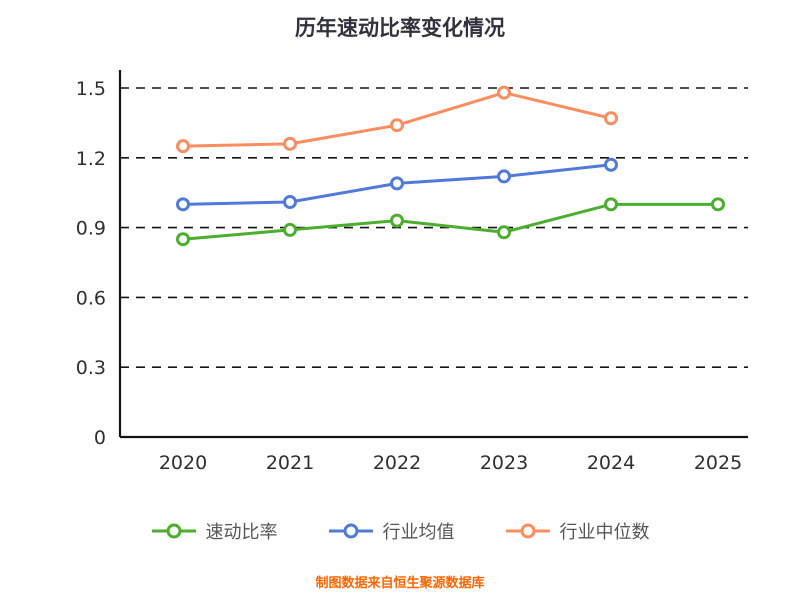 The image size is (800, 600). Describe the element at coordinates (183, 463) in the screenshot. I see `x-tick-label: 2020` at that location.